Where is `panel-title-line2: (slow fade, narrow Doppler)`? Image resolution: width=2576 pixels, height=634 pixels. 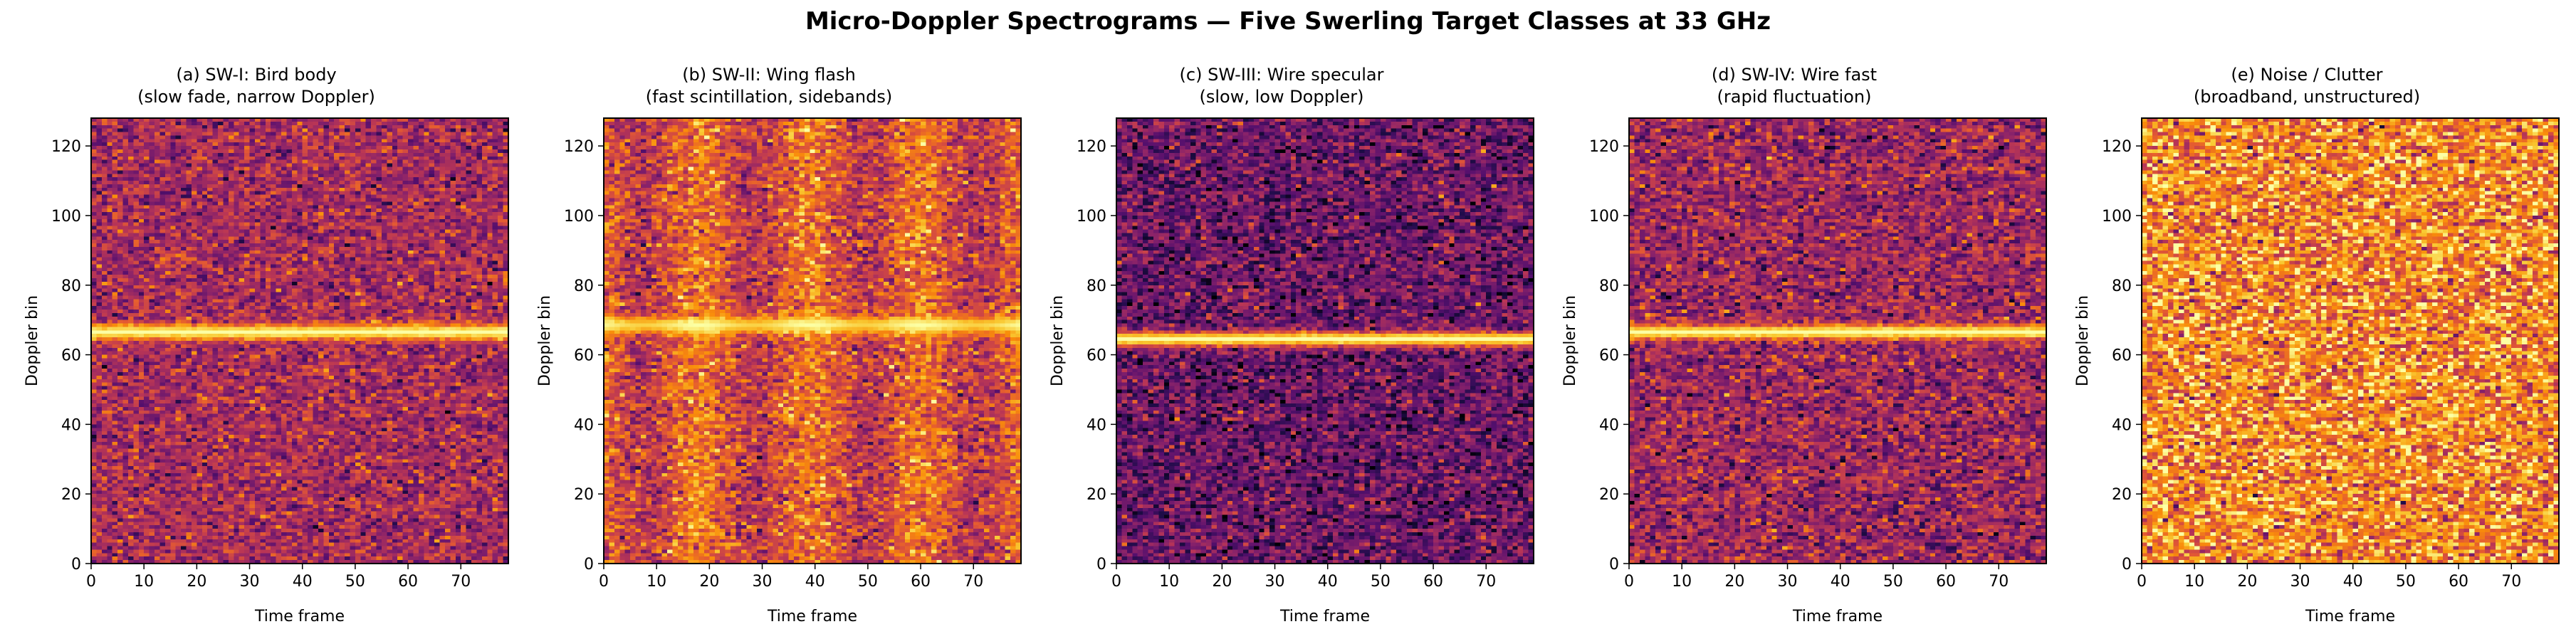 panel-title-line2: (slow fade, narrow Doppler) is located at coordinates (256, 97).